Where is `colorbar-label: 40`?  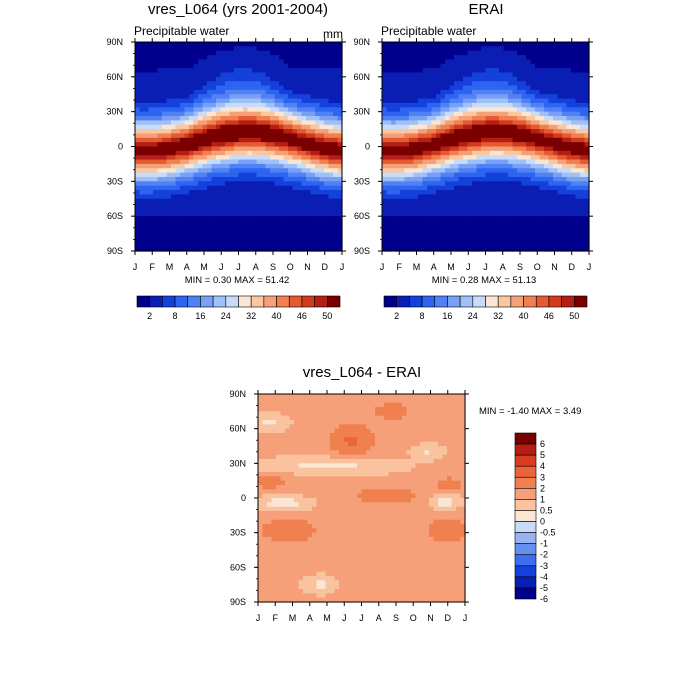
colorbar-label: 40 is located at coordinates (277, 316).